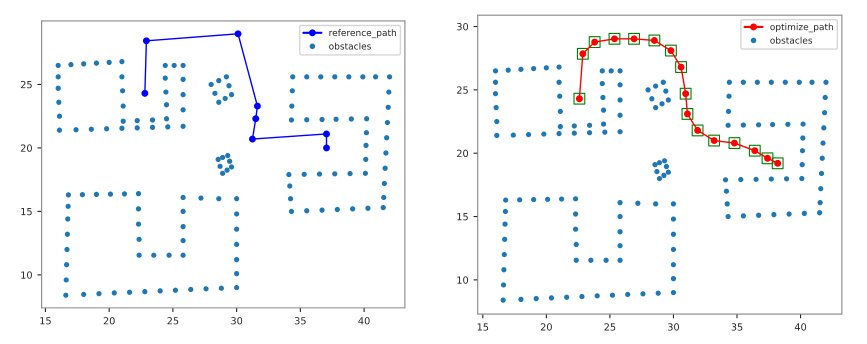 This screenshot has height=344, width=867. What do you see at coordinates (462, 26) in the screenshot?
I see `y-tick-label: 30` at bounding box center [462, 26].